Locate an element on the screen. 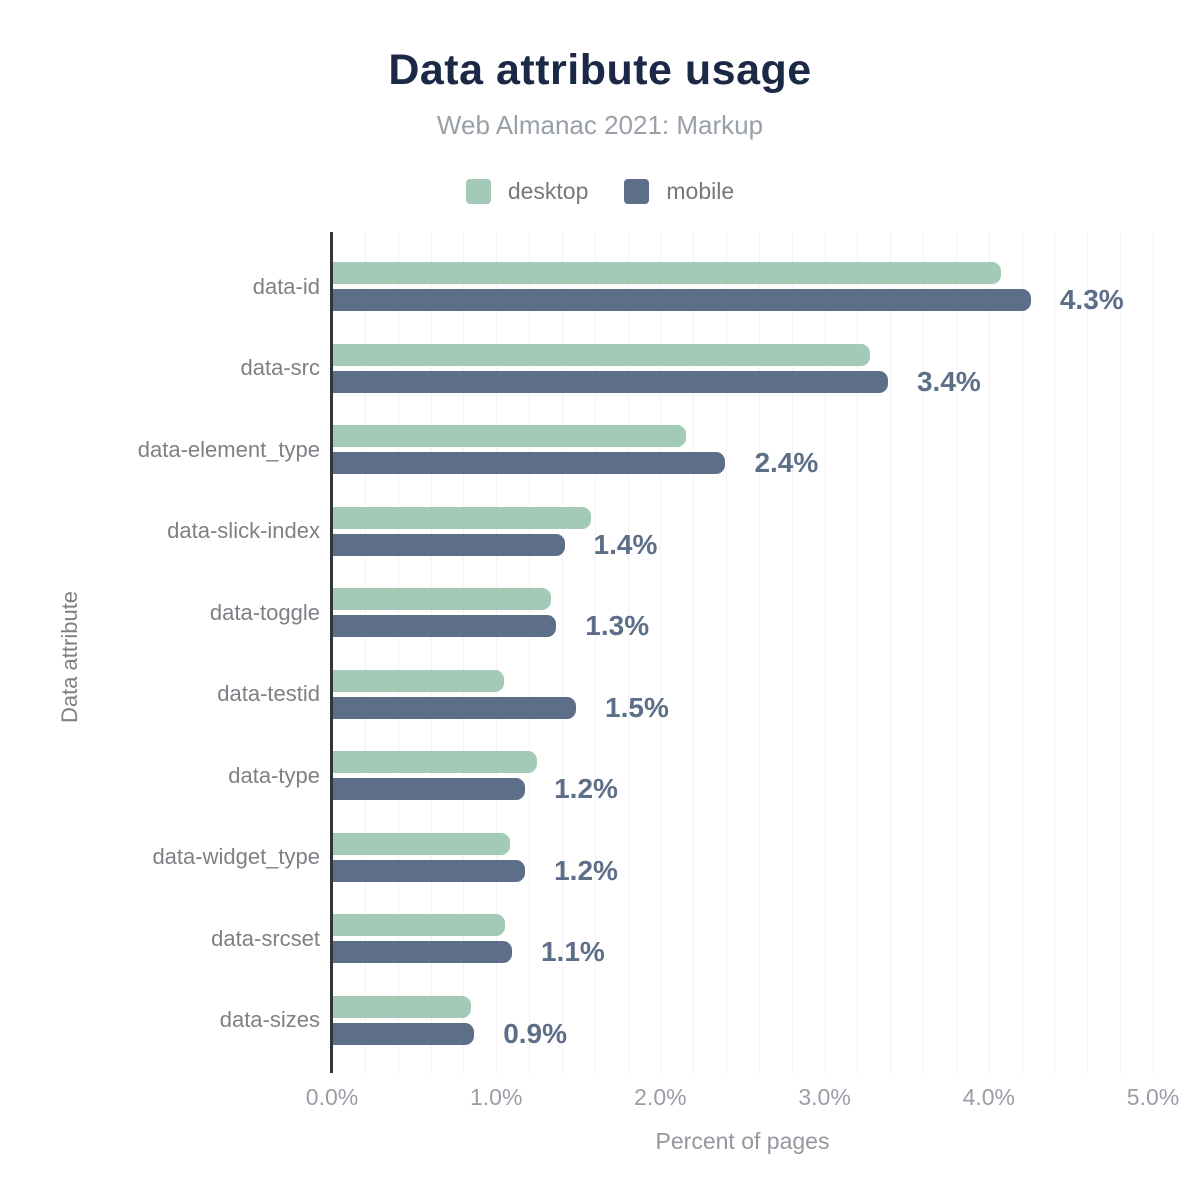 This screenshot has width=1200, height=1198. x-tick-label: 0.0% is located at coordinates (332, 1097).